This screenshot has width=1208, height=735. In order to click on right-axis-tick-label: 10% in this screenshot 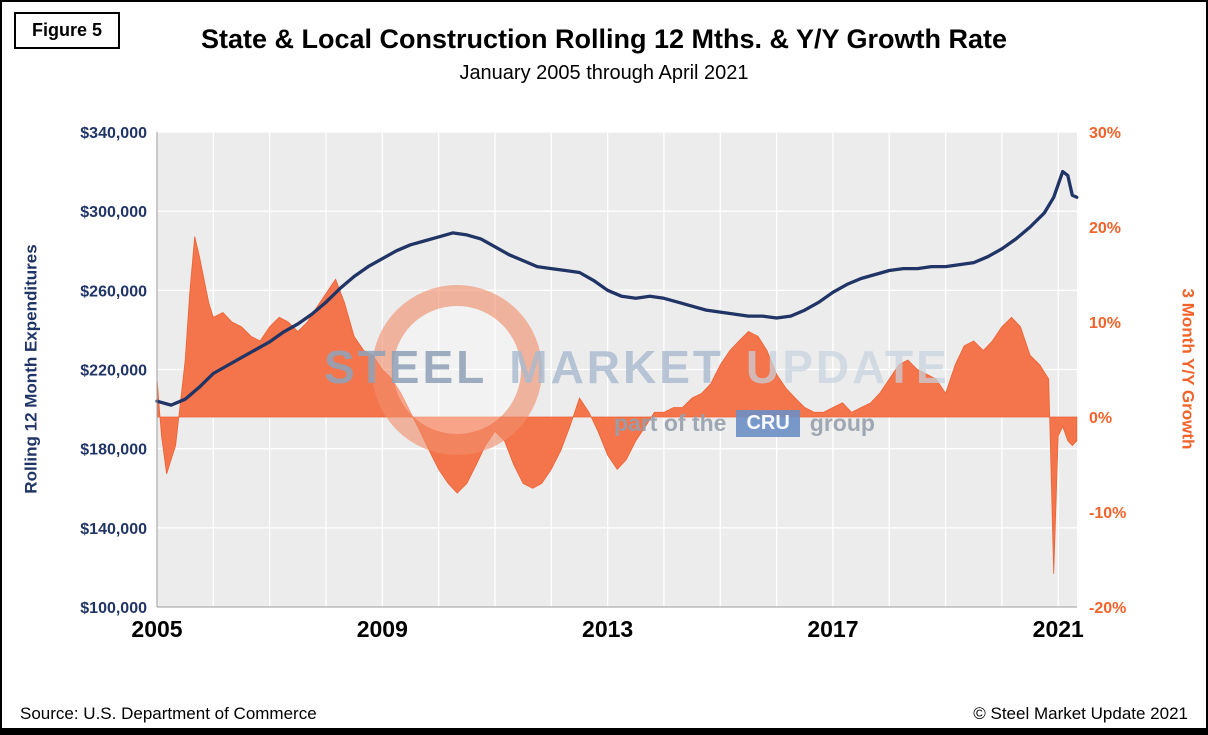, I will do `click(1105, 323)`.